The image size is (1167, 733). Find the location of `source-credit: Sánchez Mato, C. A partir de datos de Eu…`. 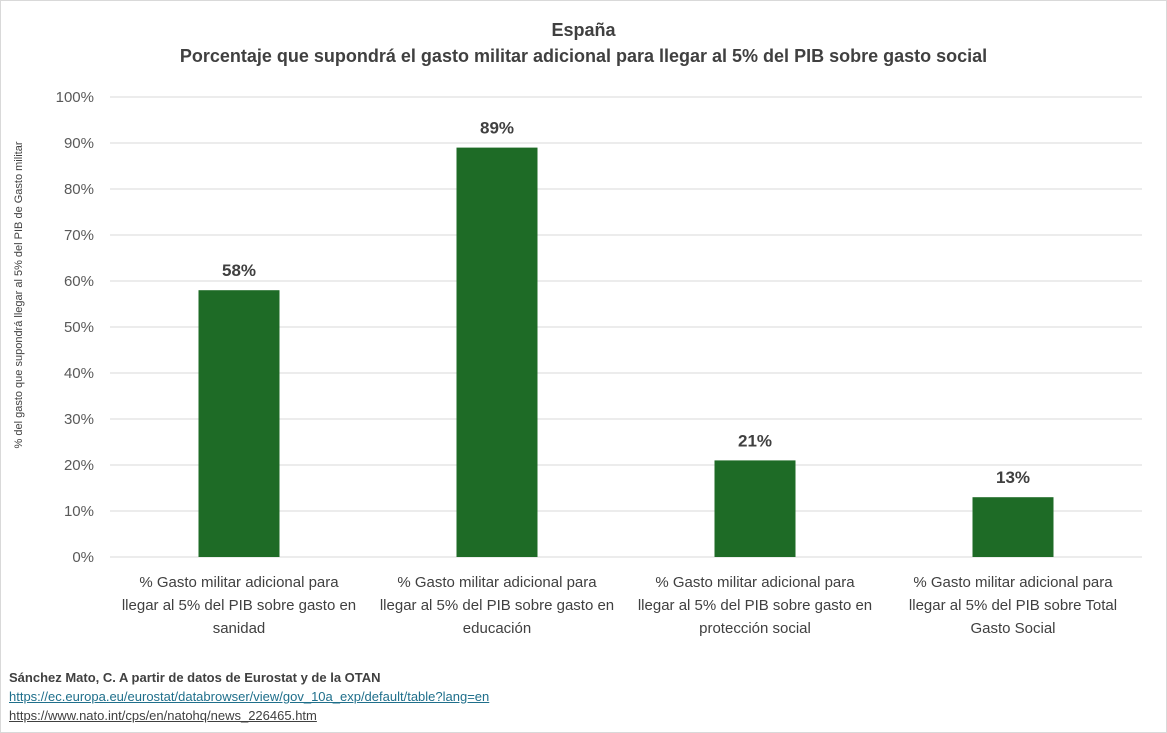

source-credit: Sánchez Mato, C. A partir de datos de Eu… is located at coordinates (195, 677).